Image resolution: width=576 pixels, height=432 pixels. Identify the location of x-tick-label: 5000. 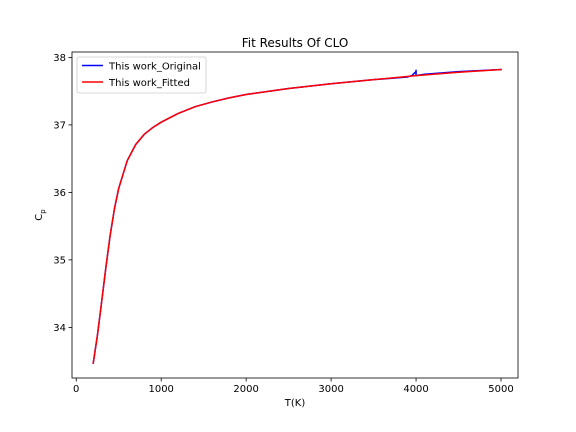
(500, 389).